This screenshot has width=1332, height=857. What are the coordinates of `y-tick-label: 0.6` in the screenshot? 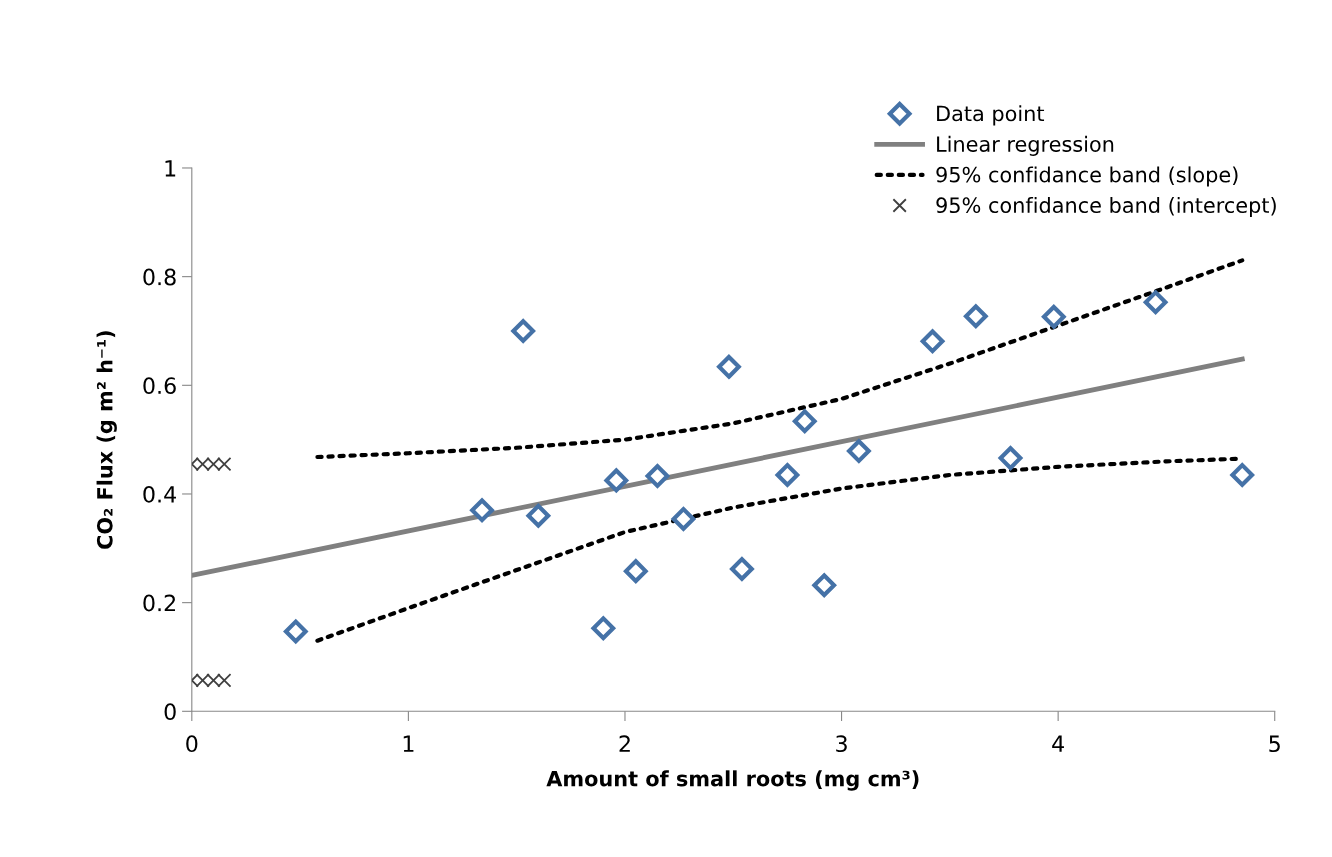 It's located at (159, 386).